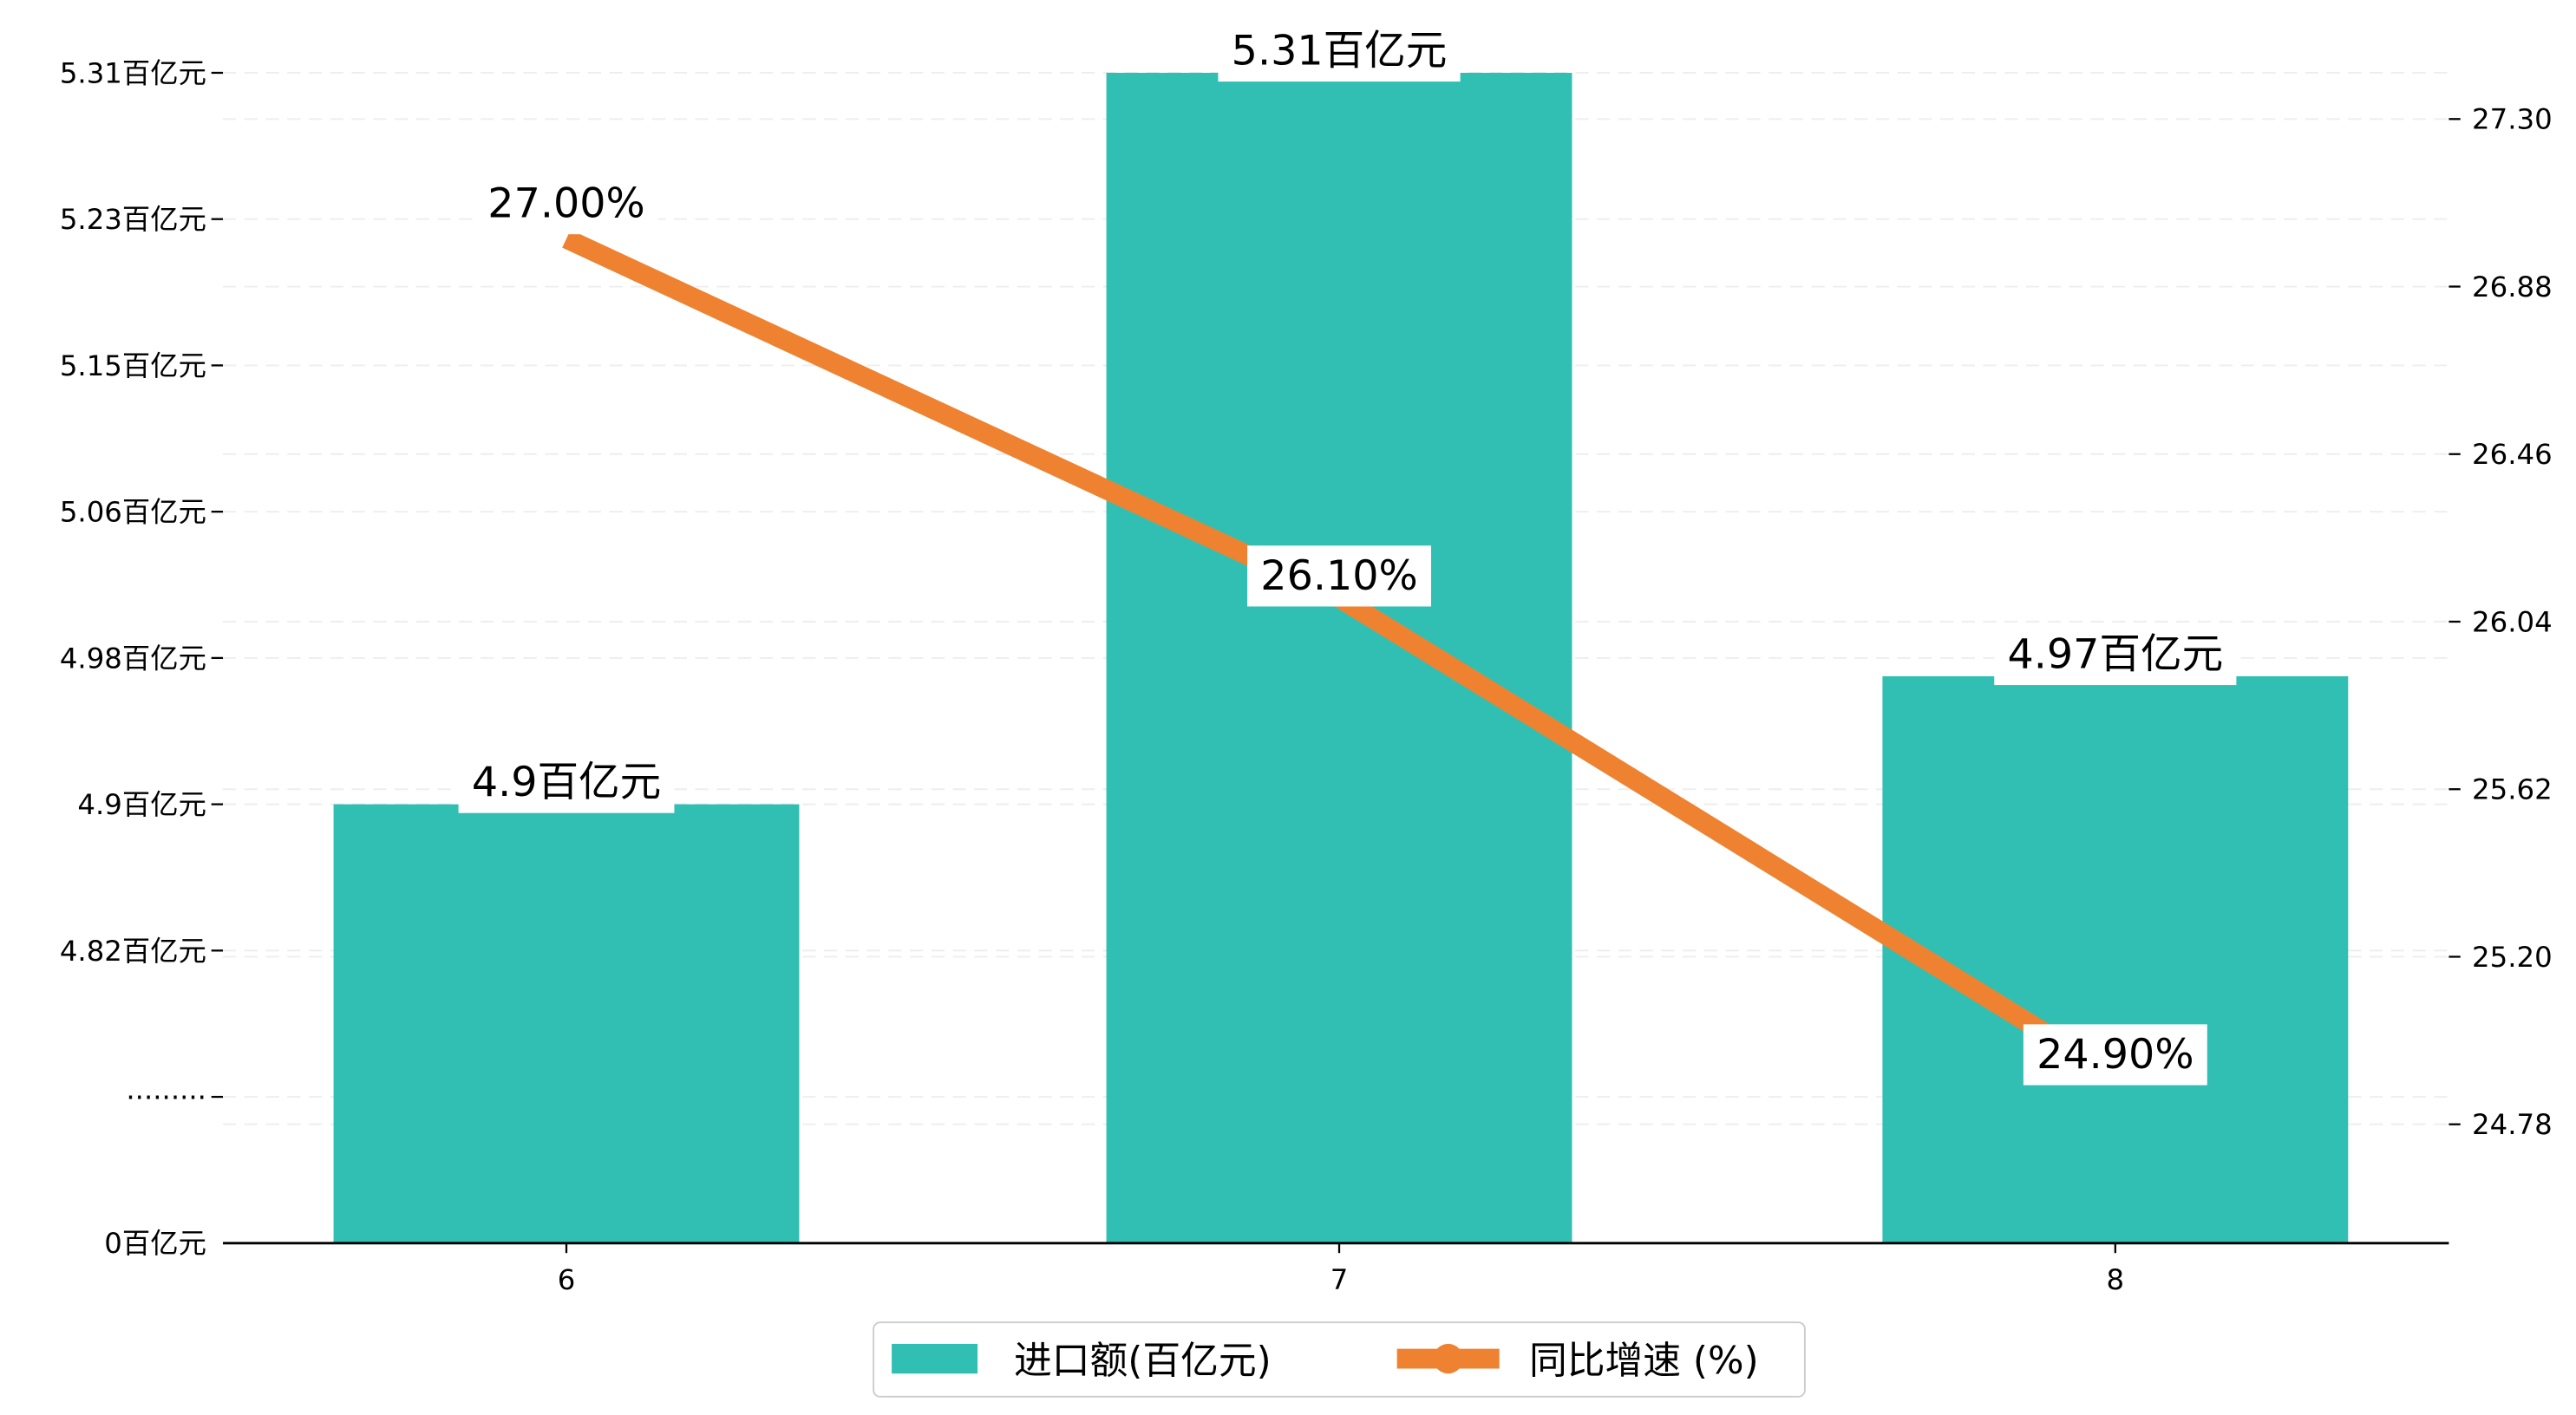  Describe the element at coordinates (133, 365) in the screenshot. I see `left-tick-label: 5.15百亿元` at that location.